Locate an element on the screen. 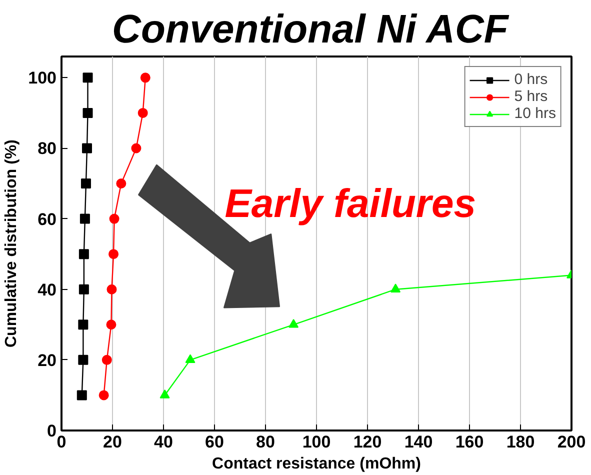 The height and width of the screenshot is (475, 591). x-tick-label: 120 is located at coordinates (367, 442).